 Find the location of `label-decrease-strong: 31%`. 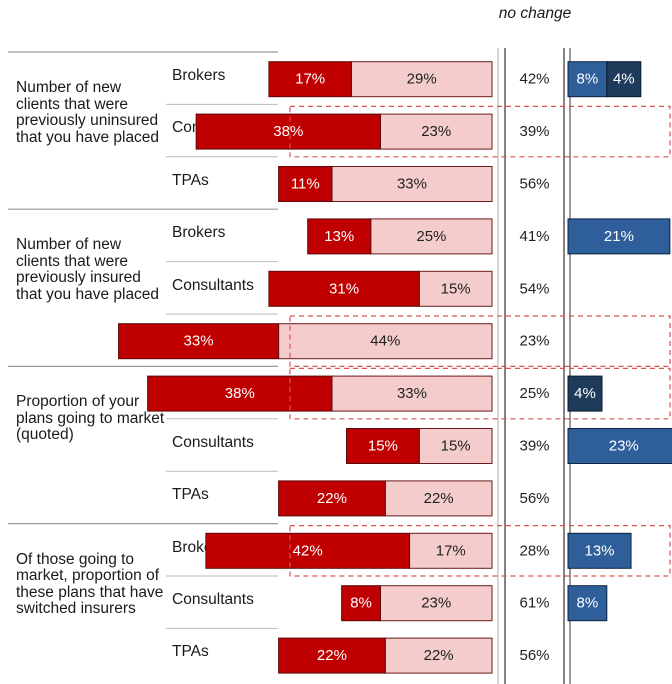

label-decrease-strong: 31% is located at coordinates (344, 288).